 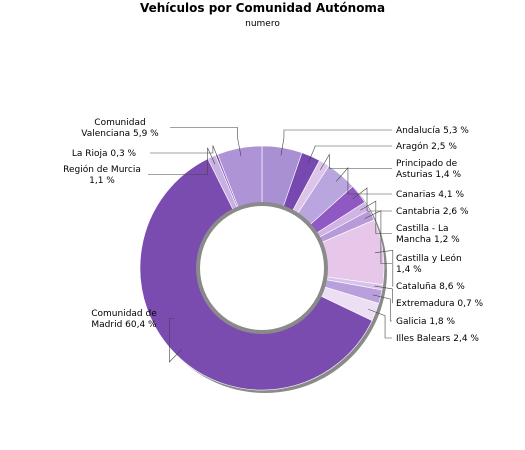 What do you see at coordinates (426, 146) in the screenshot?
I see `label-aragon-2-5: Aragón 2,5 %` at bounding box center [426, 146].